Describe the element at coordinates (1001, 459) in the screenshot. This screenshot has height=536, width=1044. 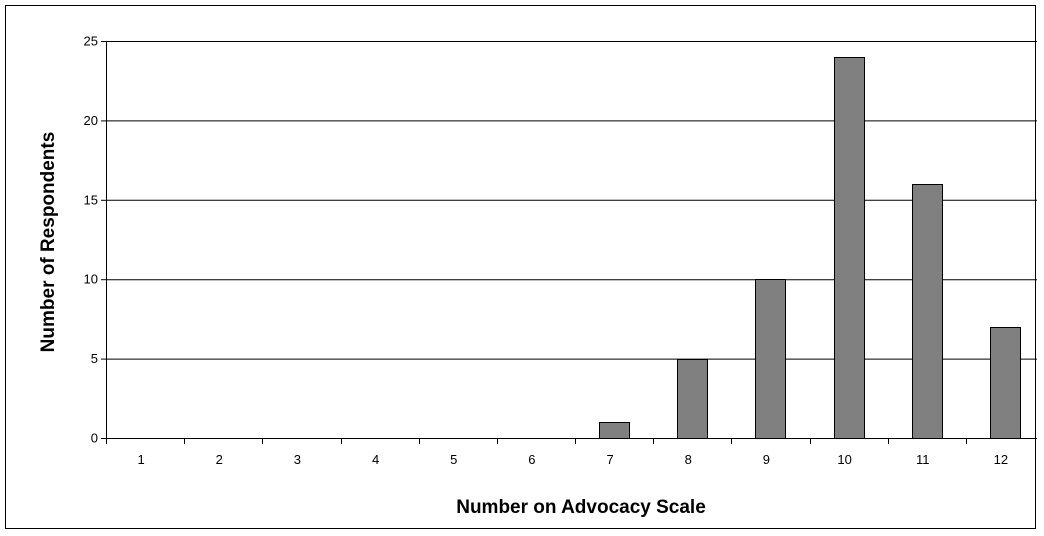
I see `x-tick-label: 12` at that location.